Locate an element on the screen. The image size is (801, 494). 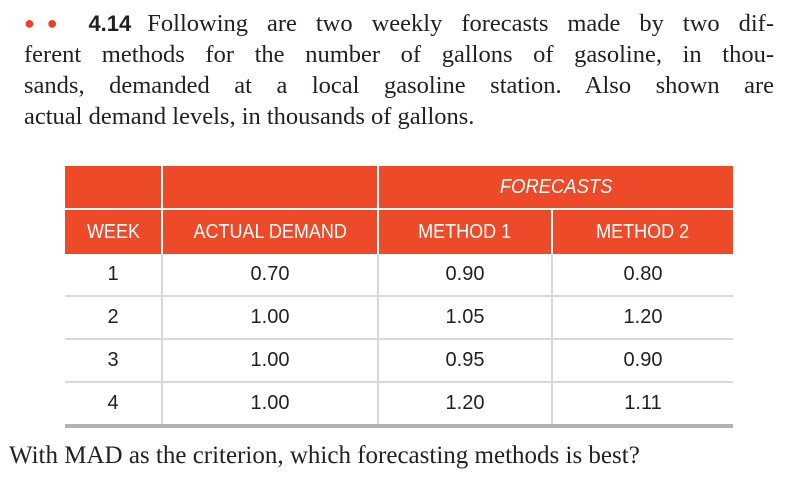
column-header-week: WEEK is located at coordinates (114, 231).